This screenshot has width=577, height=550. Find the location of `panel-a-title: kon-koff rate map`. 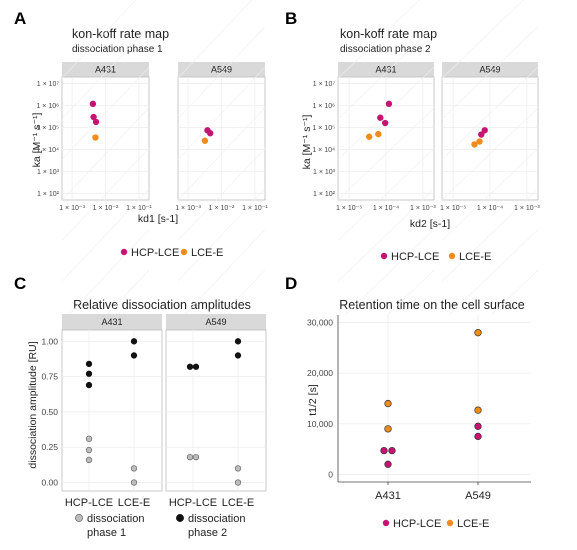

panel-a-title: kon-koff rate map is located at coordinates (120, 34).